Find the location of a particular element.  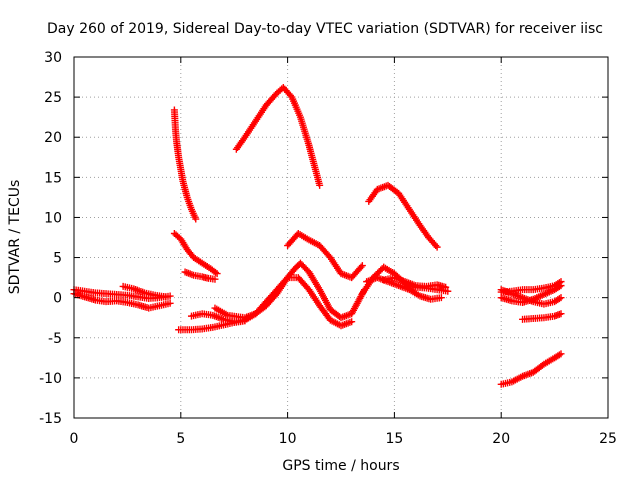

series-arc-spike is located at coordinates (185, 164).